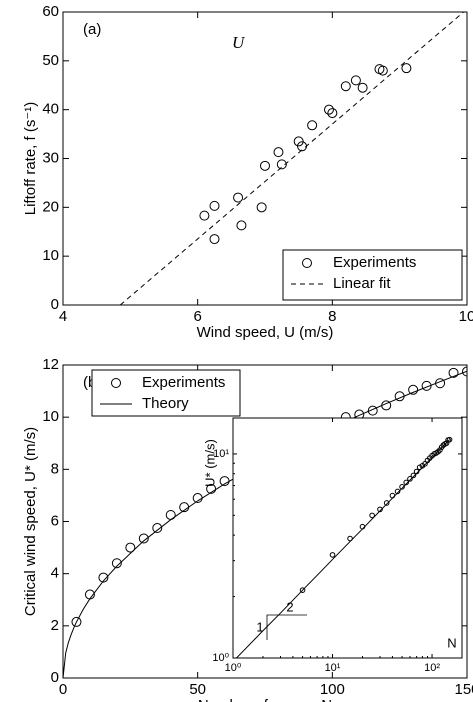 This screenshot has height=702, width=473. I want to click on y-tick-label: 8, so click(55, 468).